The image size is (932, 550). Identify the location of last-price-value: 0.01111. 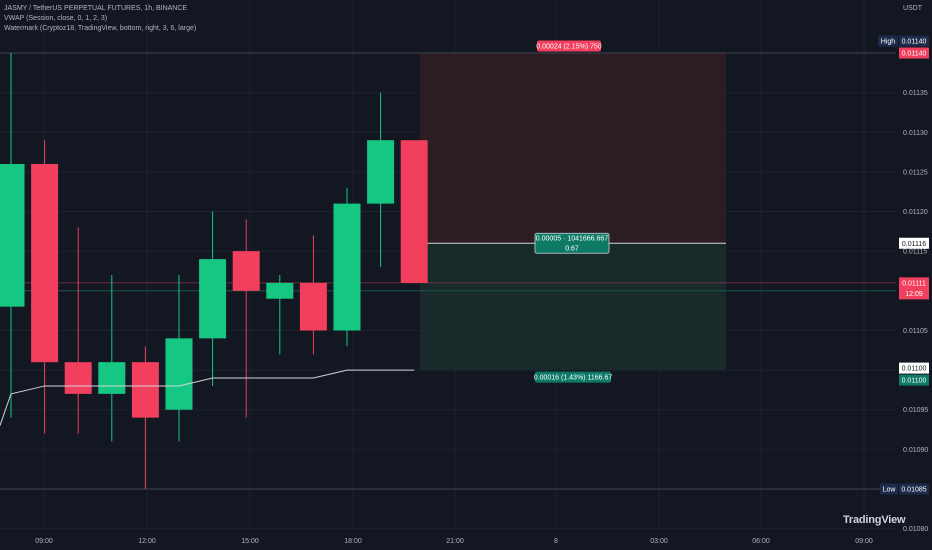
(914, 283).